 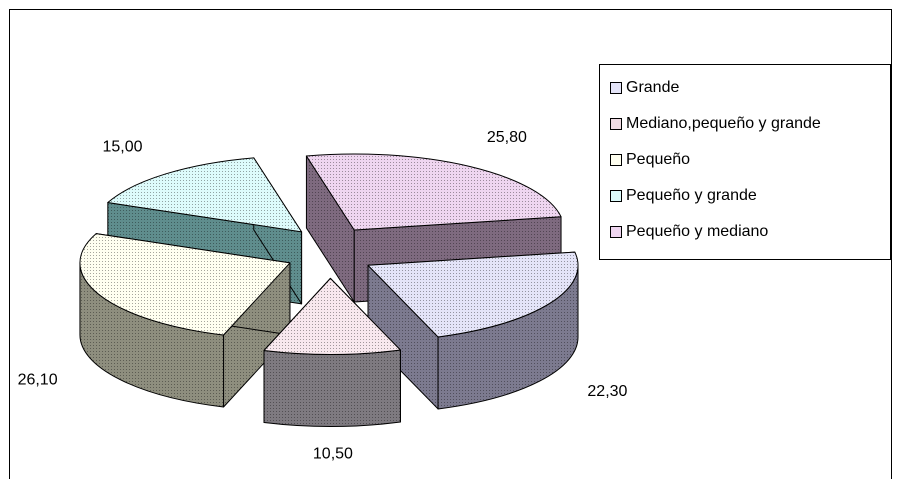 I want to click on slice-2-side-hatch, so click(x=332, y=388).